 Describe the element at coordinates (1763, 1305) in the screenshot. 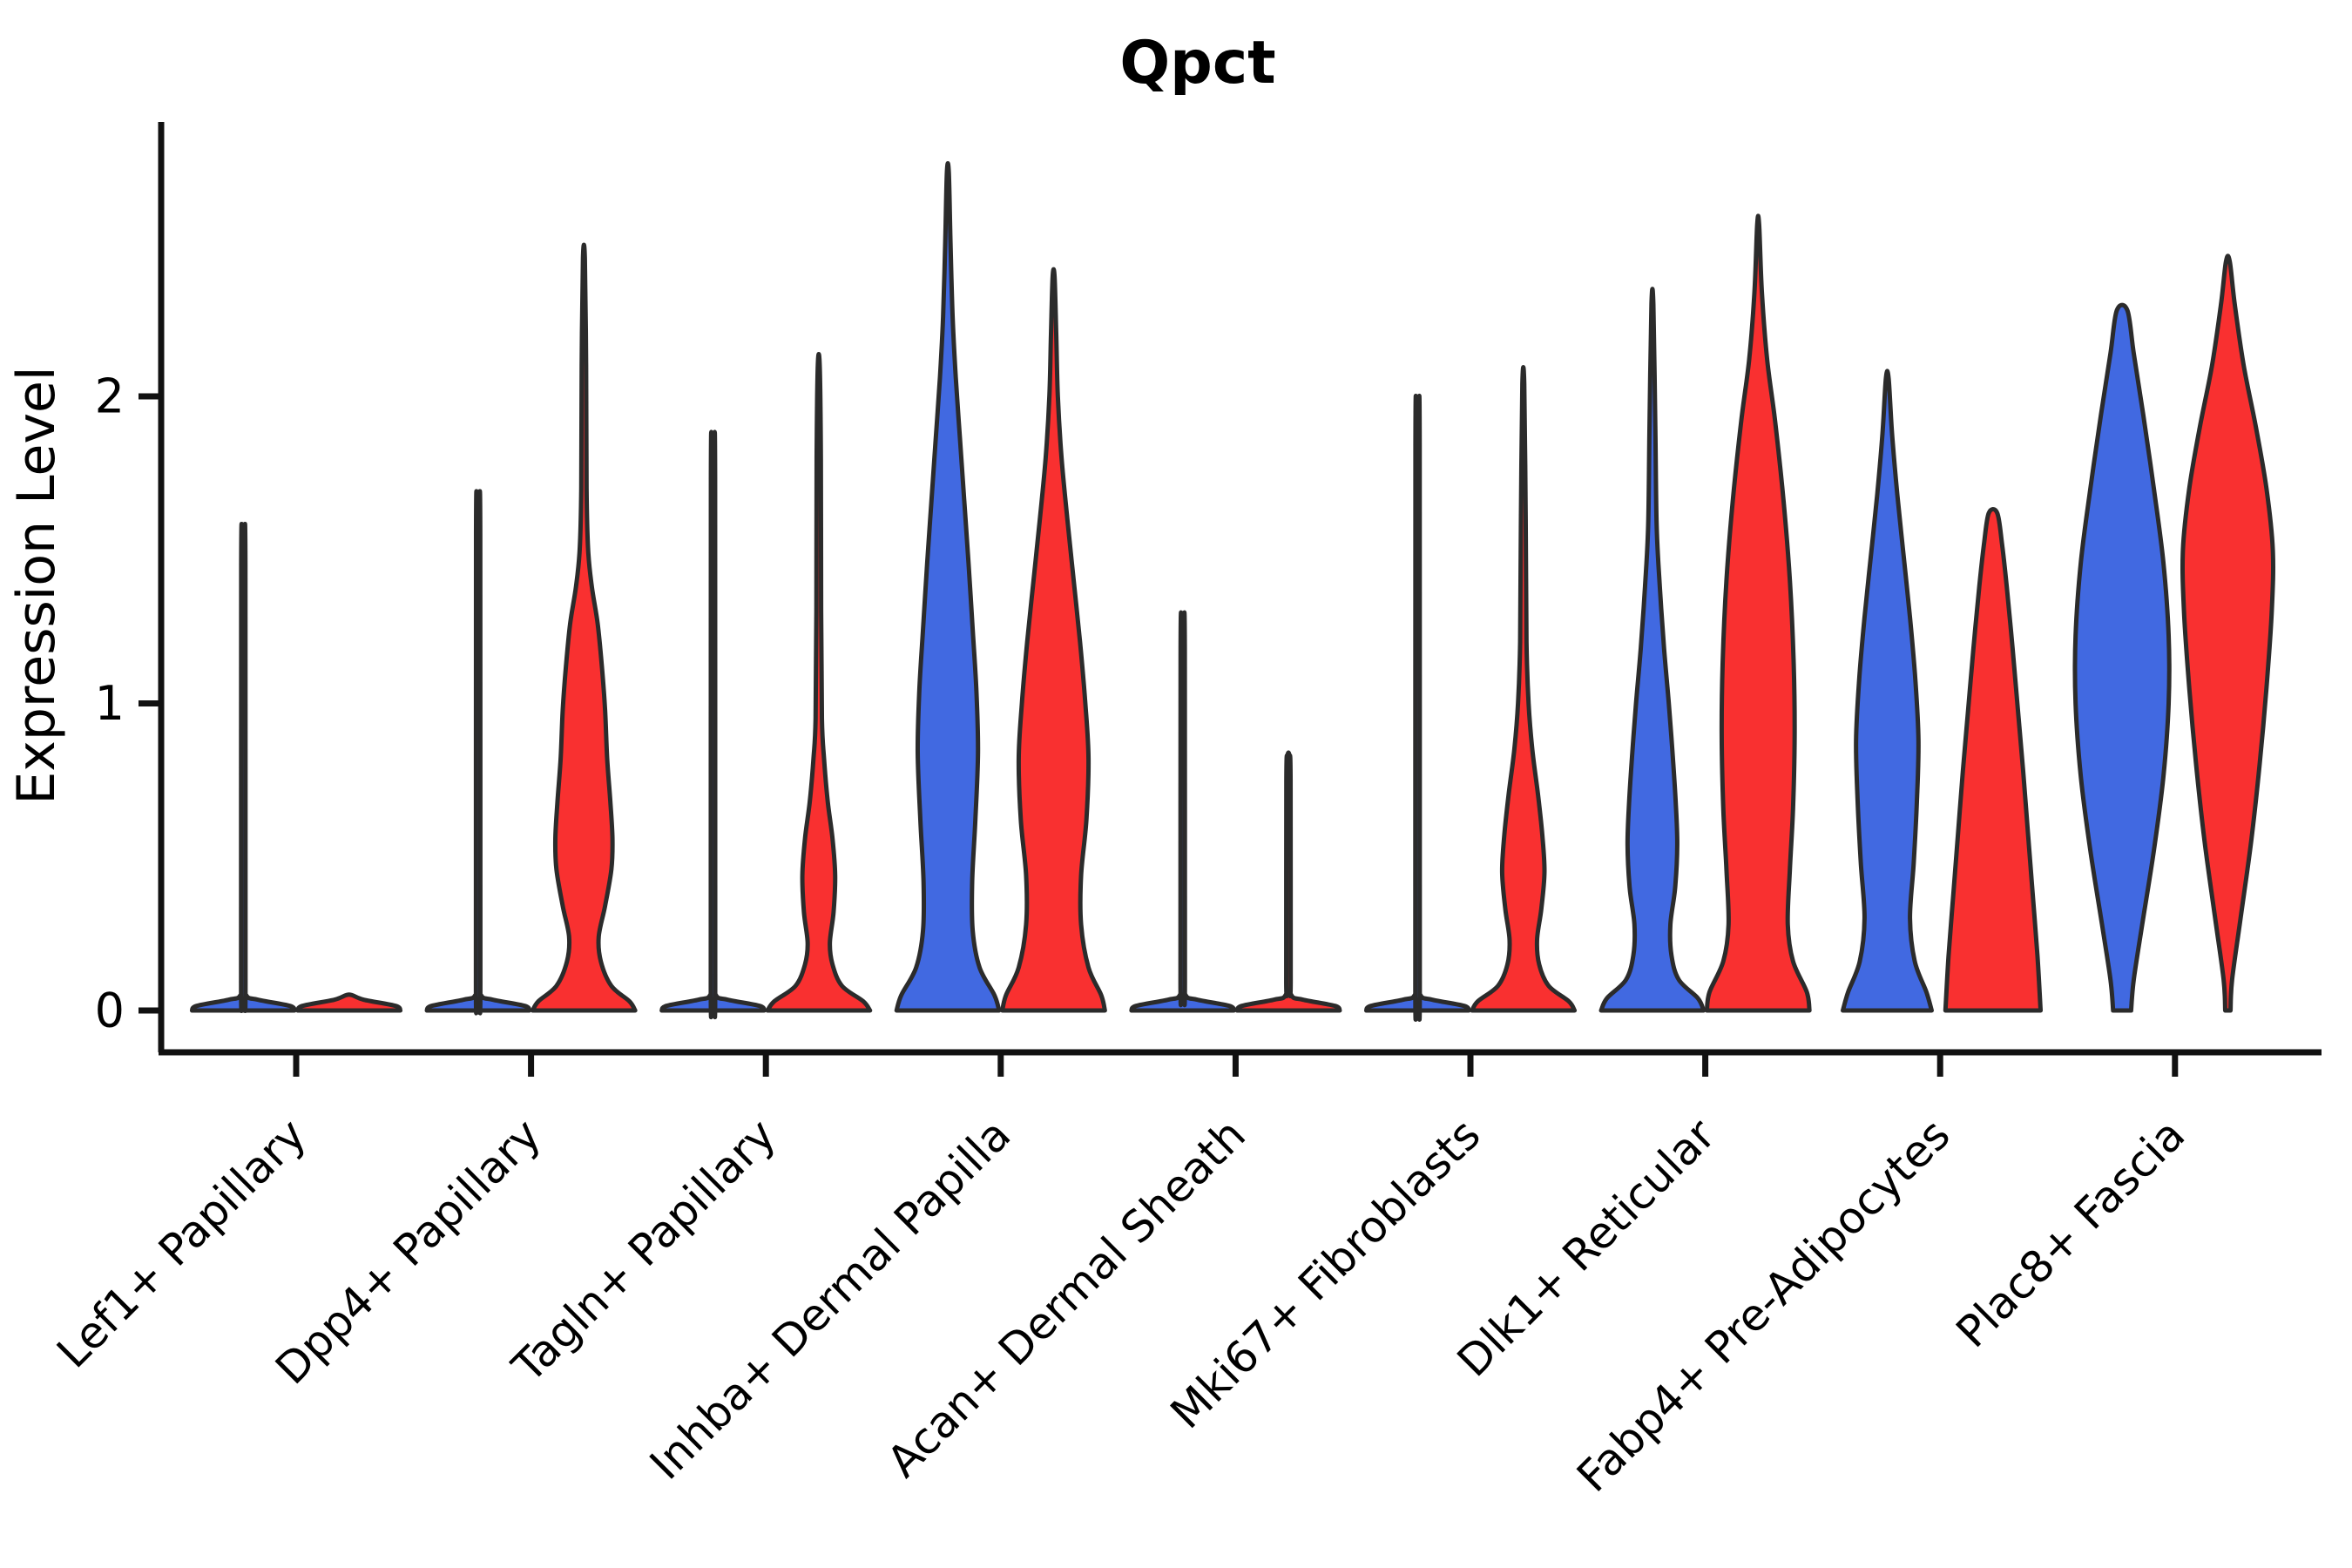

I see `x-tick-label: Fabp4+ Pre-Adipocytes` at that location.